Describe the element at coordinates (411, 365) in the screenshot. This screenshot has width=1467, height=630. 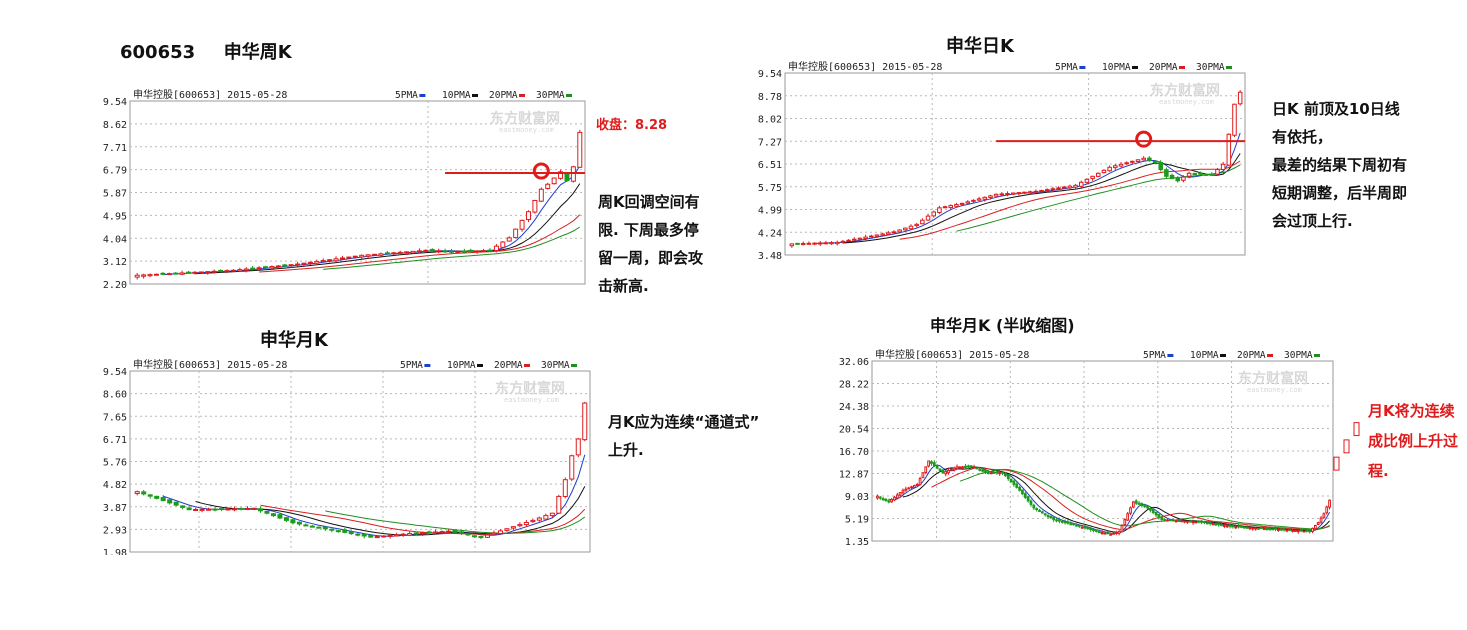
I see `legend-label: 5PMA` at that location.